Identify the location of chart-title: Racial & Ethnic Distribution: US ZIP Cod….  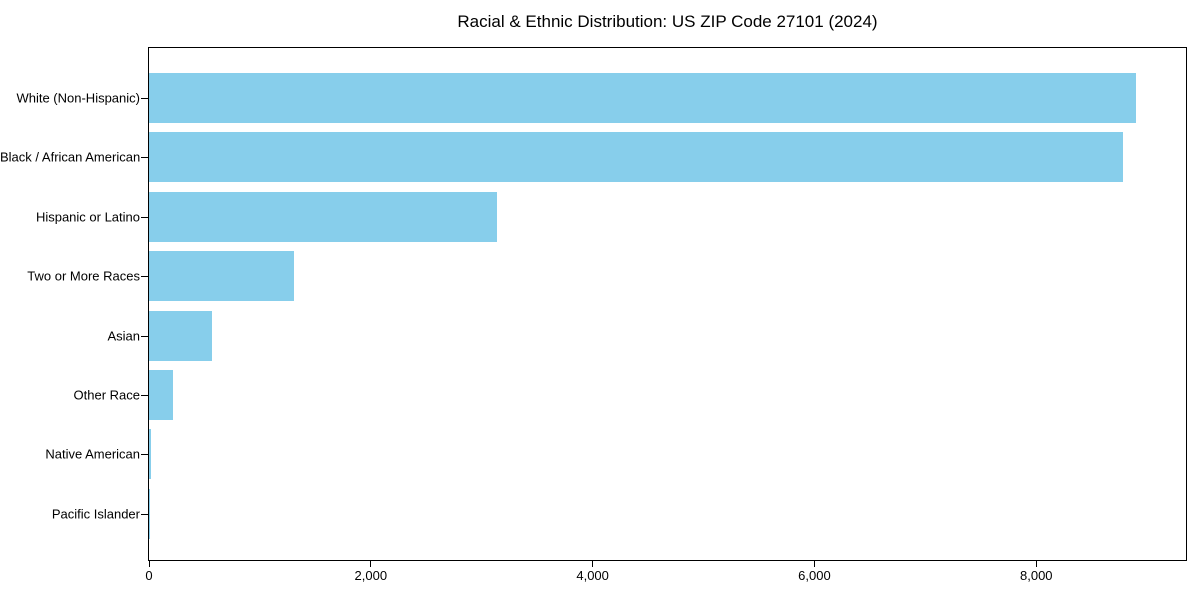
(667, 21).